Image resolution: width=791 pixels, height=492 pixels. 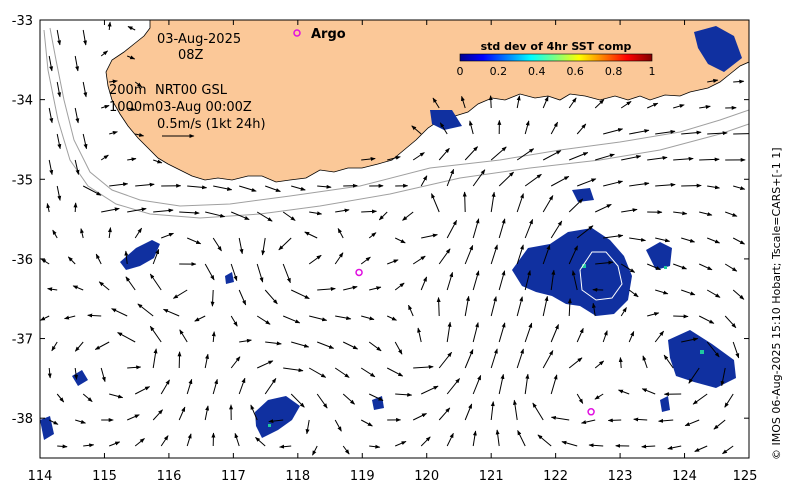 What do you see at coordinates (104, 476) in the screenshot?
I see `x-tick-label: 115` at bounding box center [104, 476].